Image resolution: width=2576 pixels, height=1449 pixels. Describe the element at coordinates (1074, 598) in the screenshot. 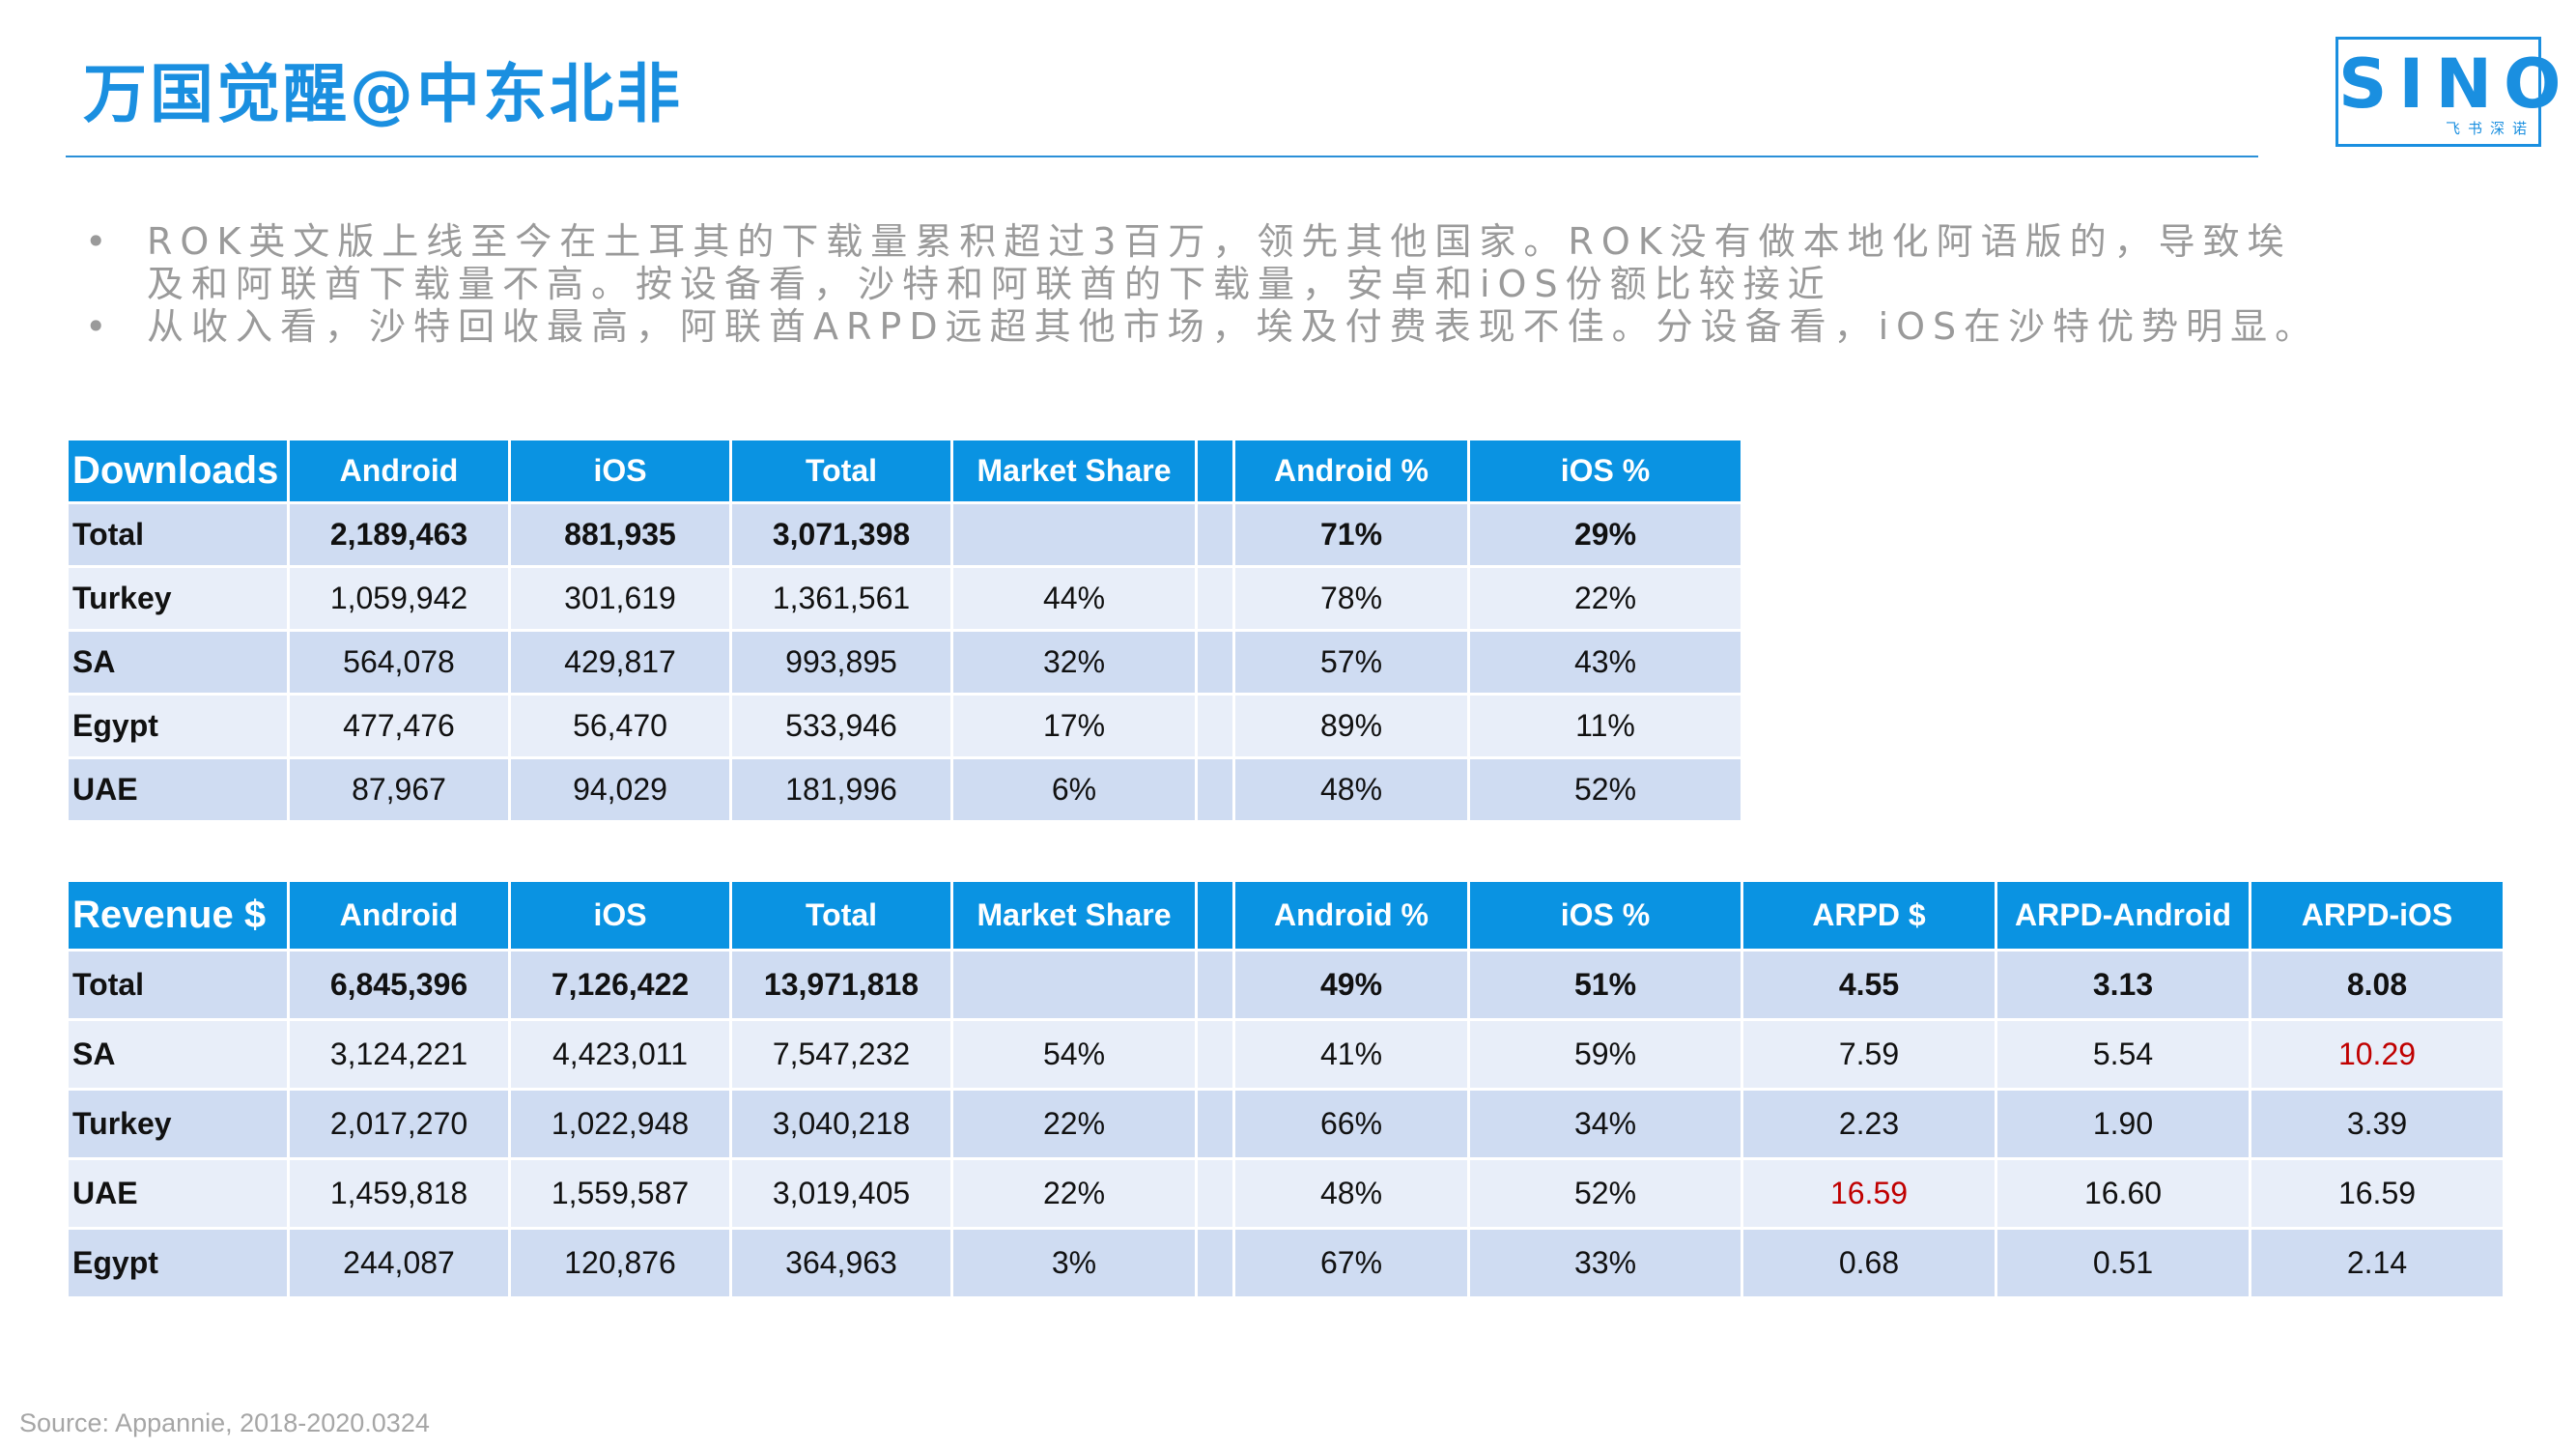

I see `downloads-cell: 44%` at that location.